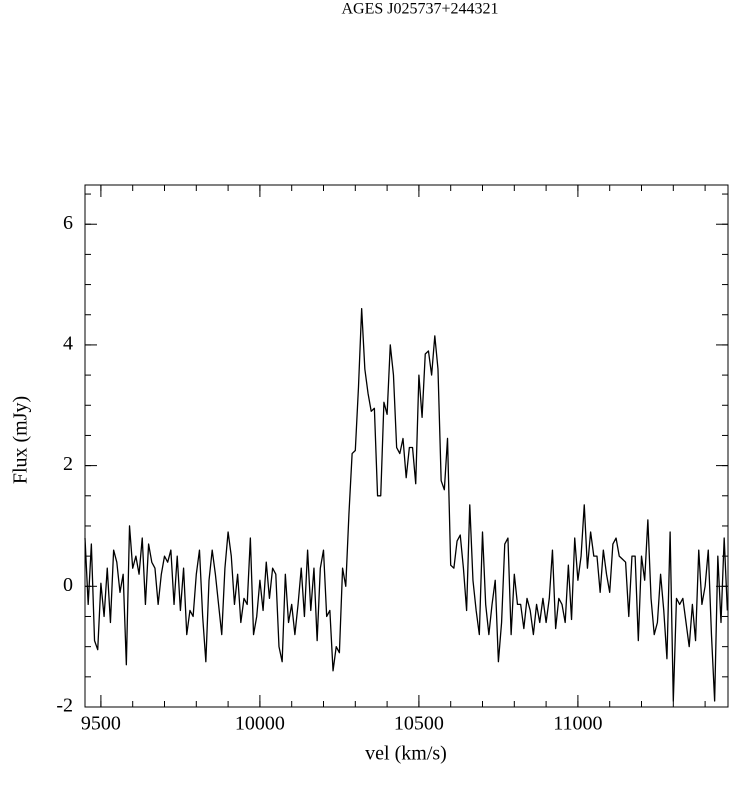 The image size is (730, 793). Describe the element at coordinates (260, 724) in the screenshot. I see `x-tick-label: 10000` at that location.